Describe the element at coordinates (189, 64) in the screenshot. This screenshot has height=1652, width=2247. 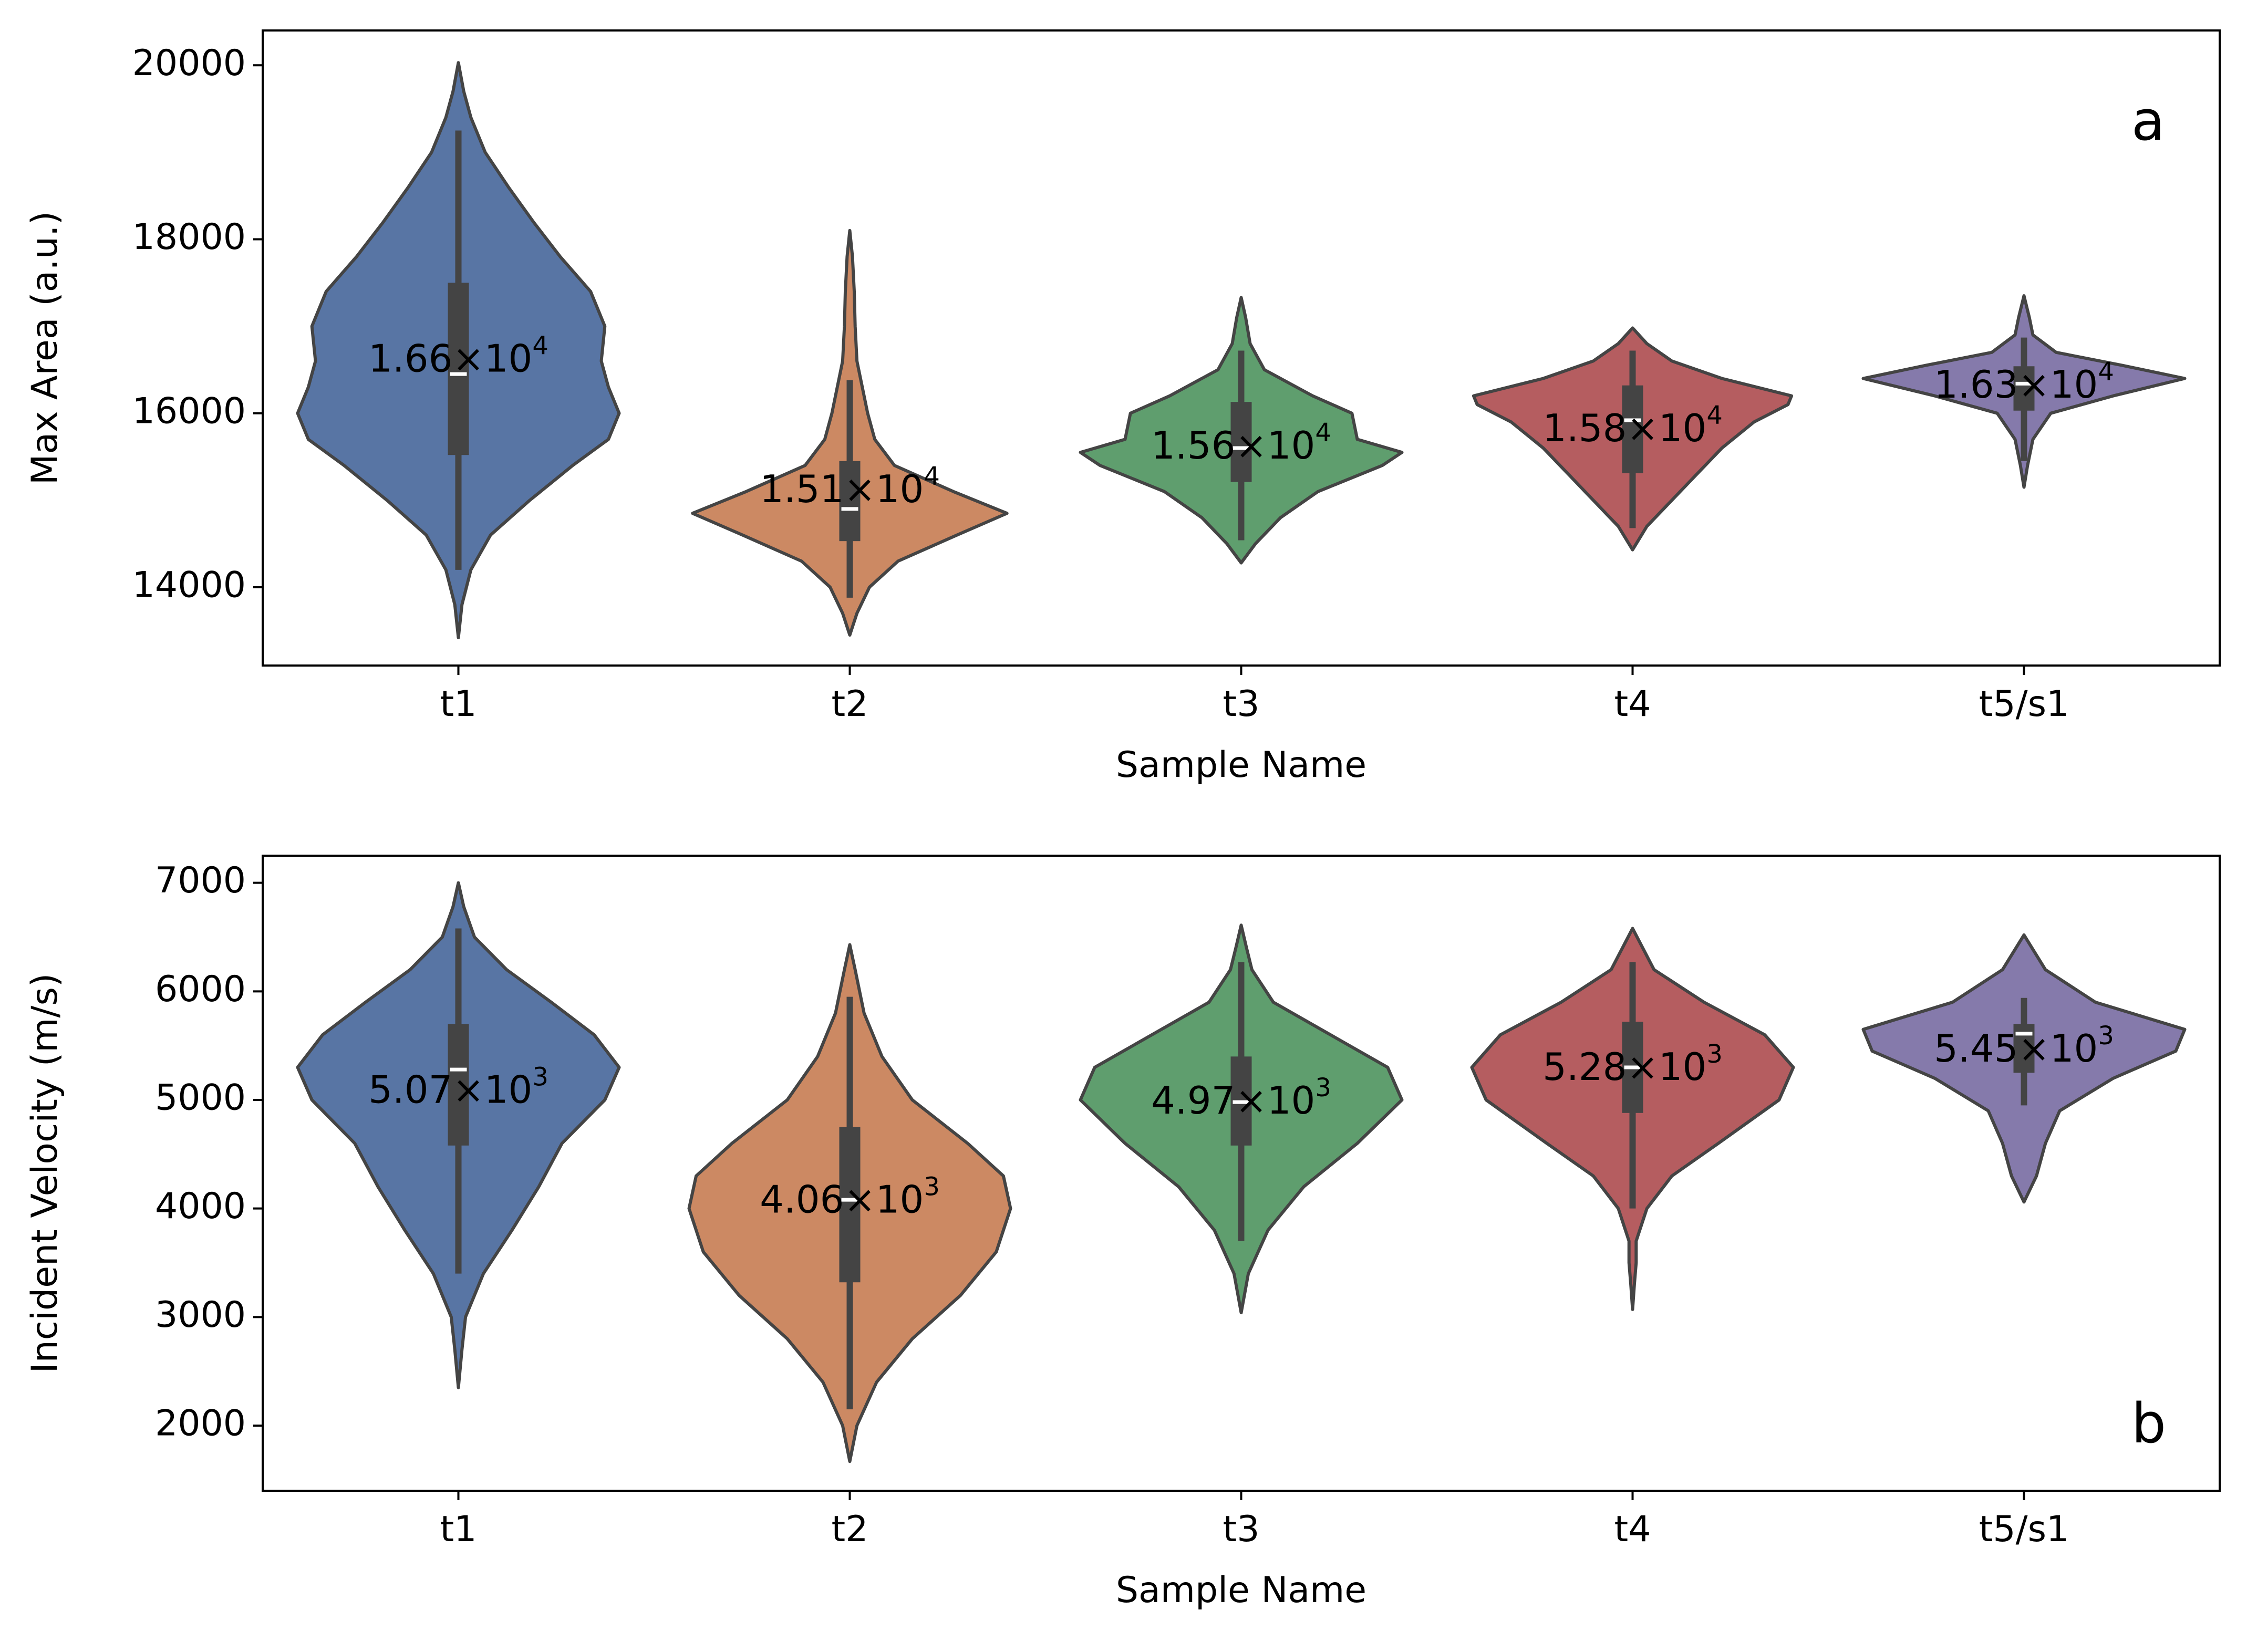
I see `y-tick-label: 20000` at that location.